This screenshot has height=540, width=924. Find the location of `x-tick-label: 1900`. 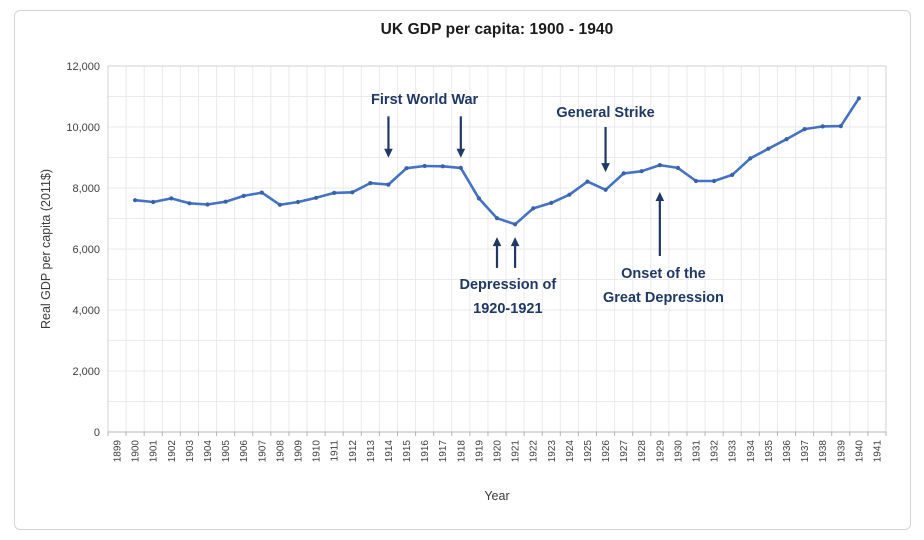

x-tick-label: 1900 is located at coordinates (136, 451).